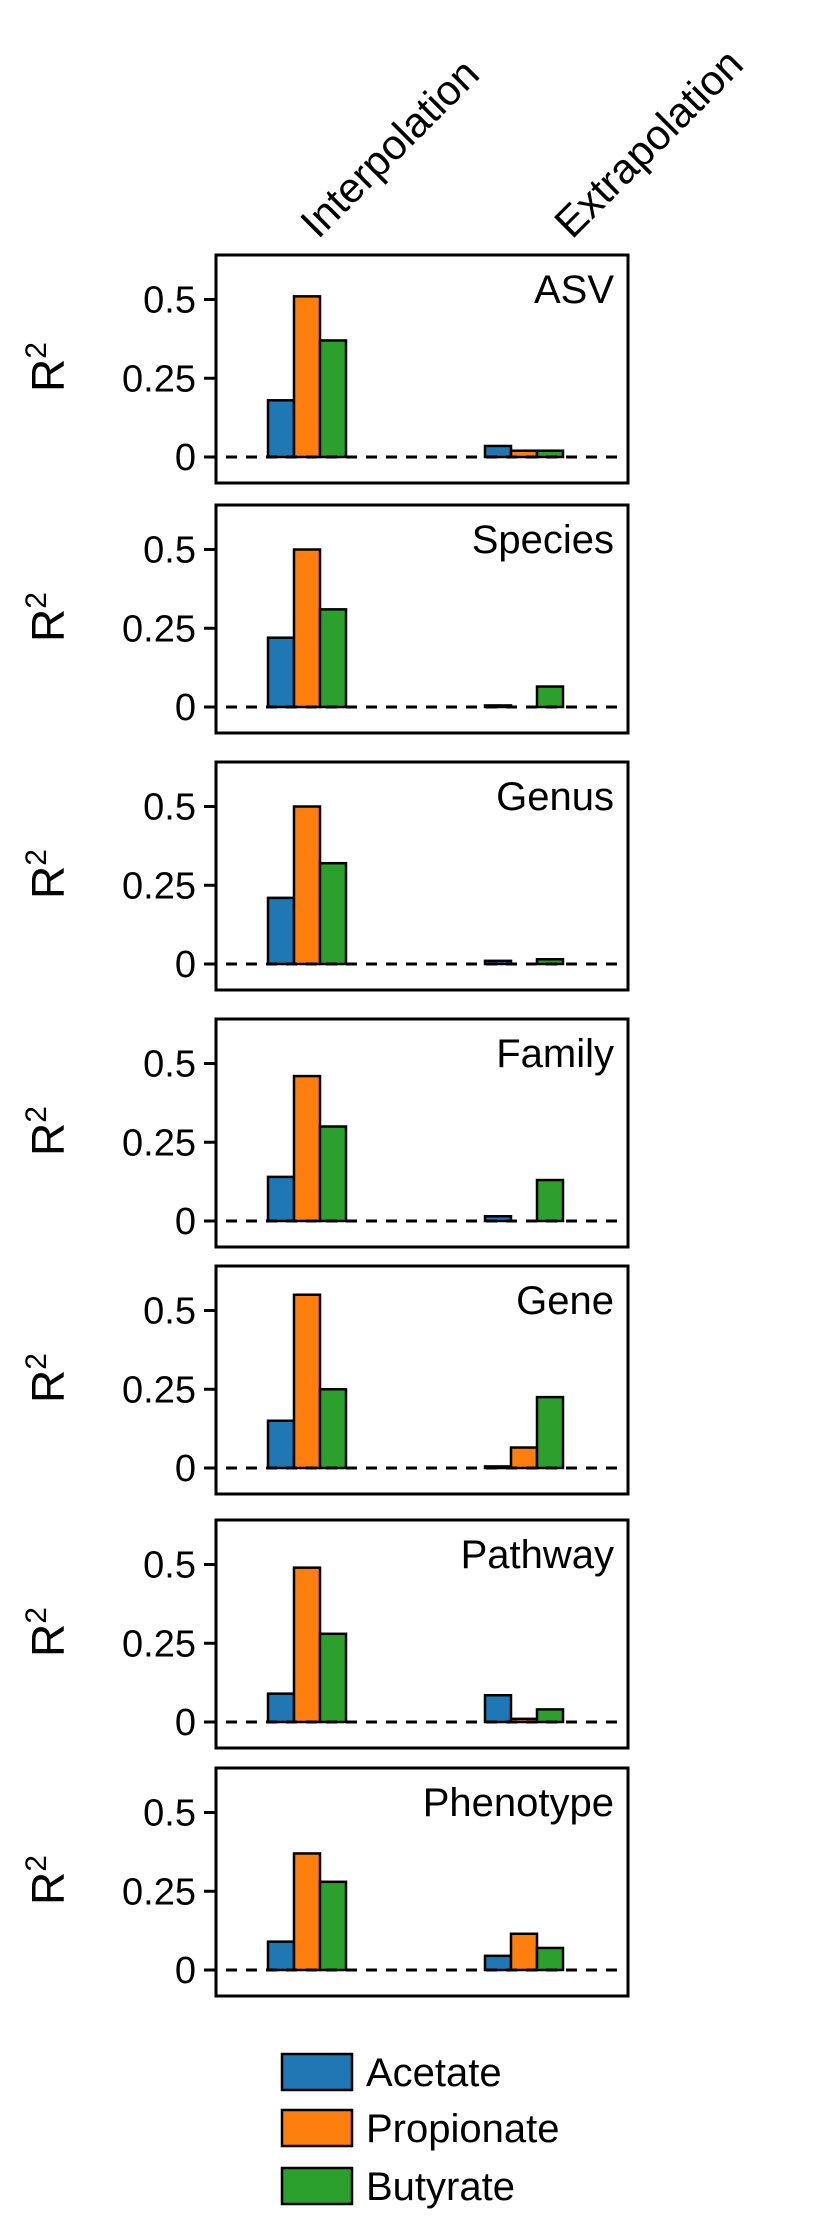  What do you see at coordinates (543, 540) in the screenshot?
I see `panel-title: Species` at bounding box center [543, 540].